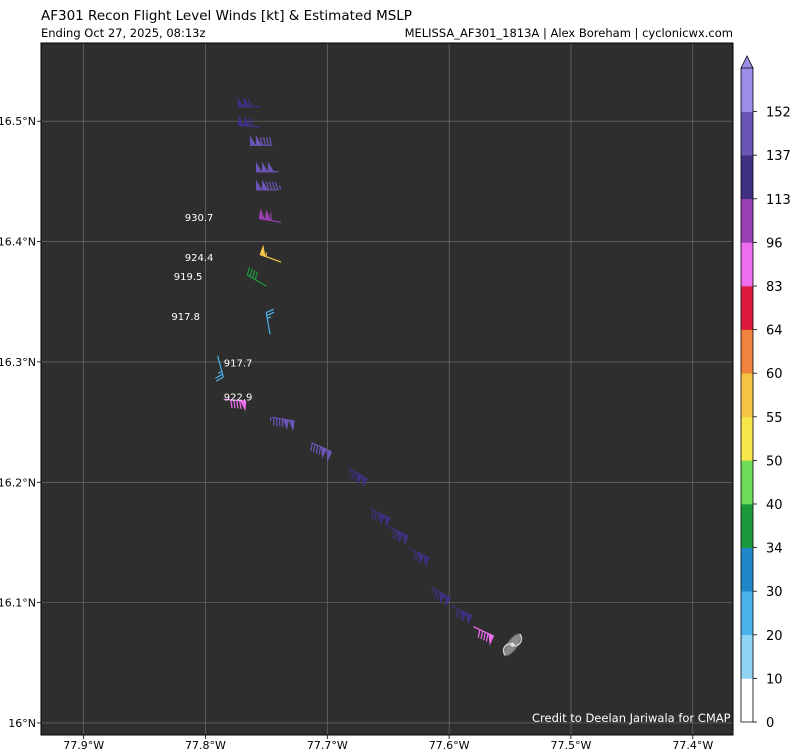 This screenshot has width=794, height=750. I want to click on colorbar-extend-arrow, so click(747, 62).